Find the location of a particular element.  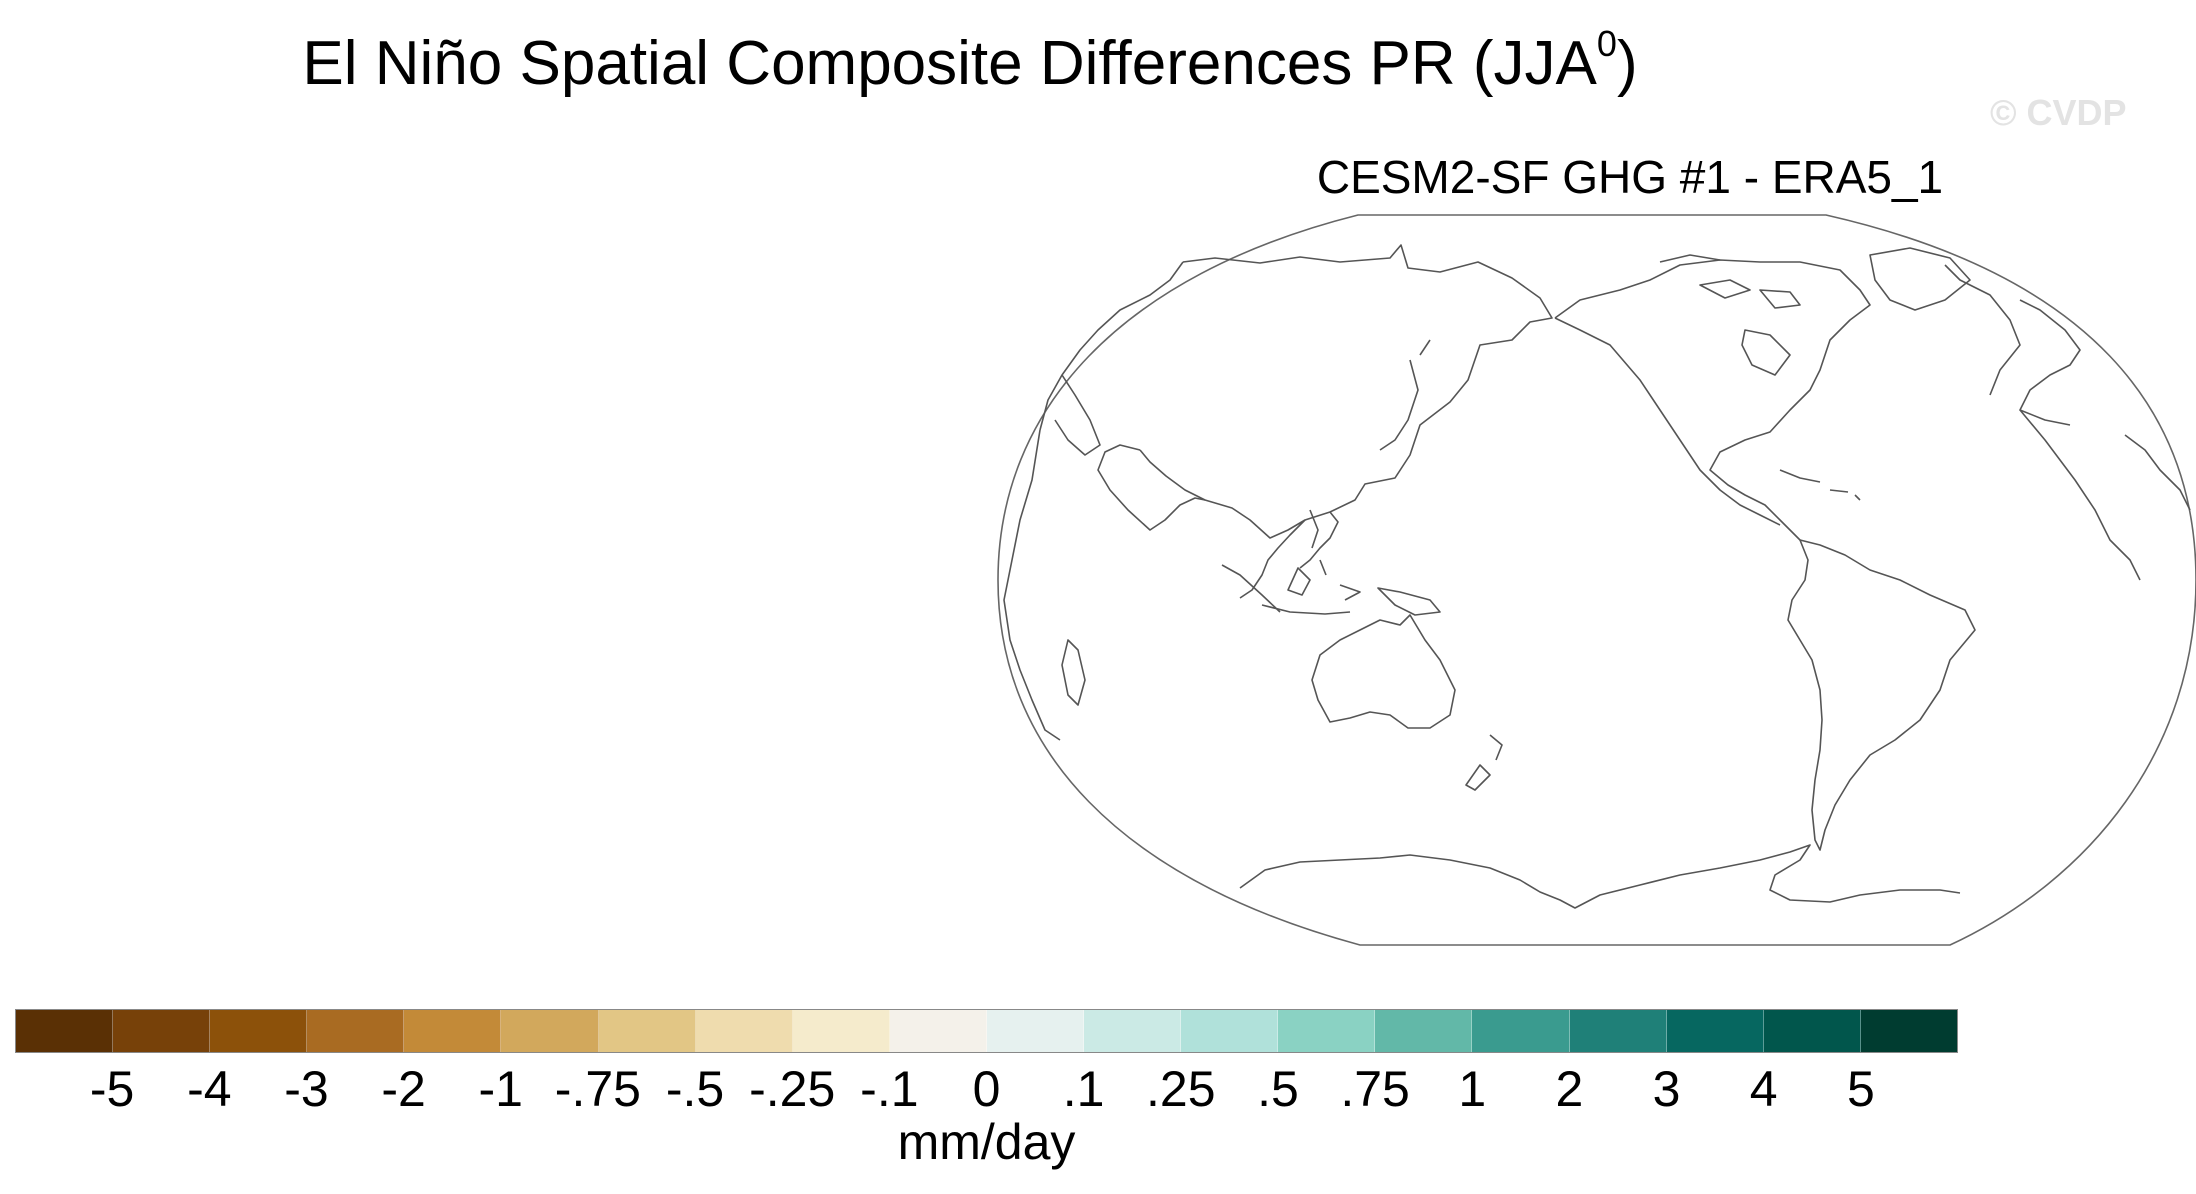

colorbar-tick-label: .5 is located at coordinates (1278, 1089).